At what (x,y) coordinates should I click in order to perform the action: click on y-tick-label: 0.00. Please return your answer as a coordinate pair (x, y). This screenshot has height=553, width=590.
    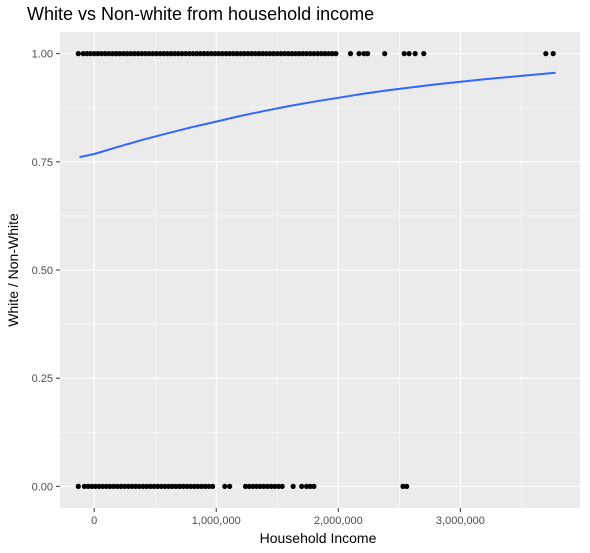
    Looking at the image, I should click on (42, 487).